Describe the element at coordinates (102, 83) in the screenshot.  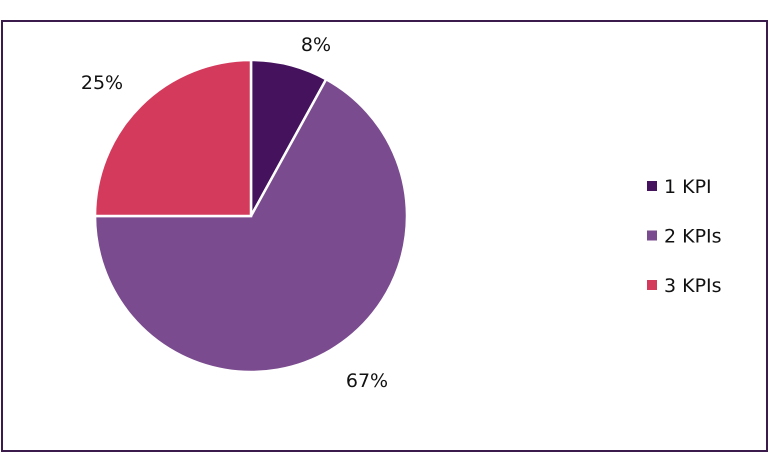
I see `data-label: 25%` at that location.